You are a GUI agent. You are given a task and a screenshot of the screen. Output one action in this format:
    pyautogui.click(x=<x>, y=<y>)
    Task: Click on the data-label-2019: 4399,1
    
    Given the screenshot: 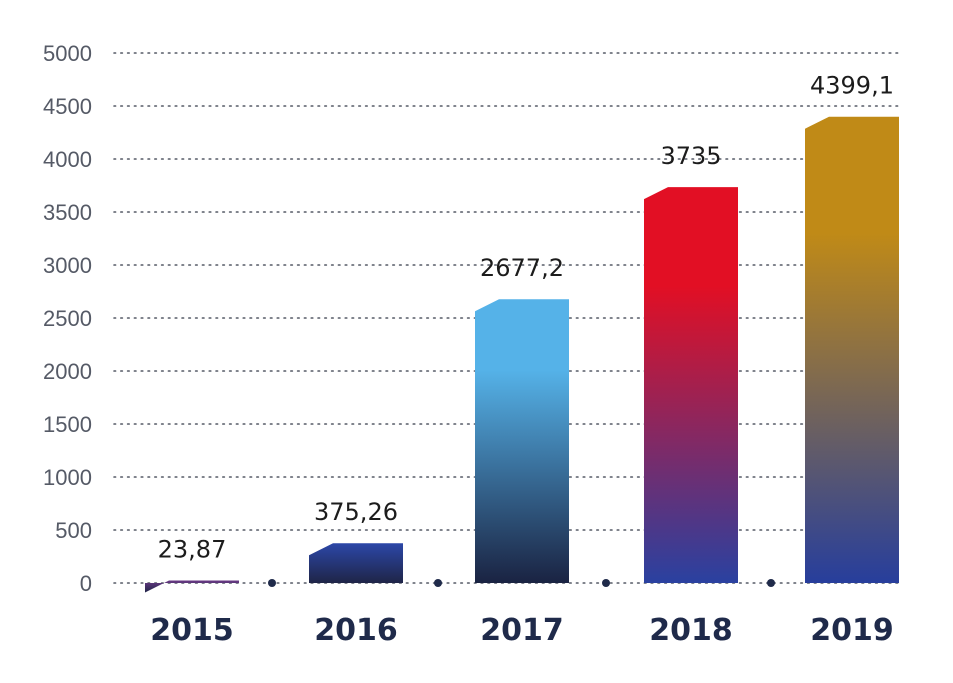 What is the action you would take?
    pyautogui.click(x=852, y=86)
    